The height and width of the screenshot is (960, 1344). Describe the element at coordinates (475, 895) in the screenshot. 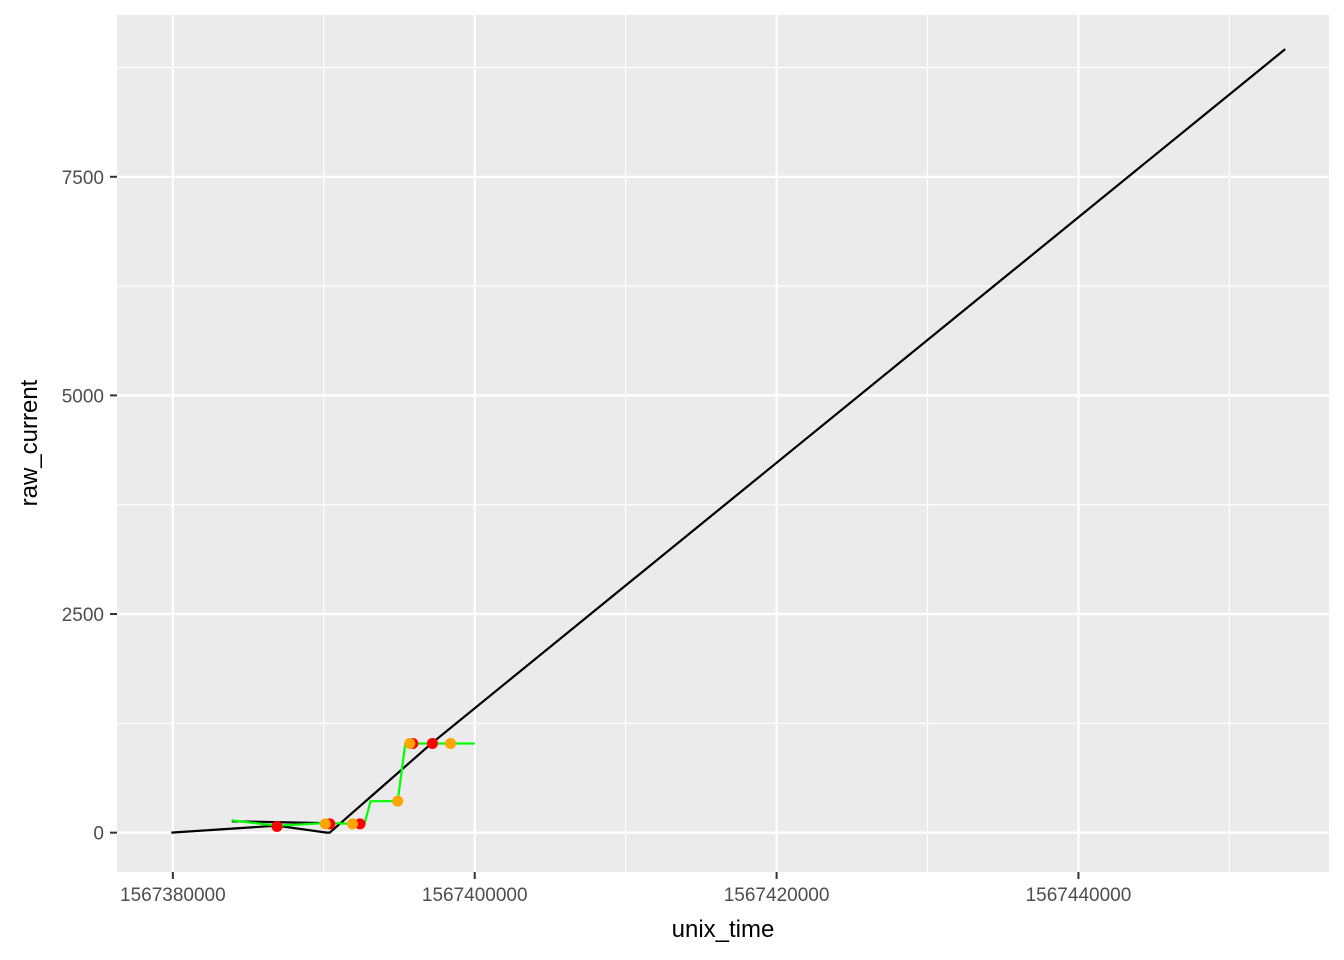

I see `x-tick-label: 1567400000` at that location.